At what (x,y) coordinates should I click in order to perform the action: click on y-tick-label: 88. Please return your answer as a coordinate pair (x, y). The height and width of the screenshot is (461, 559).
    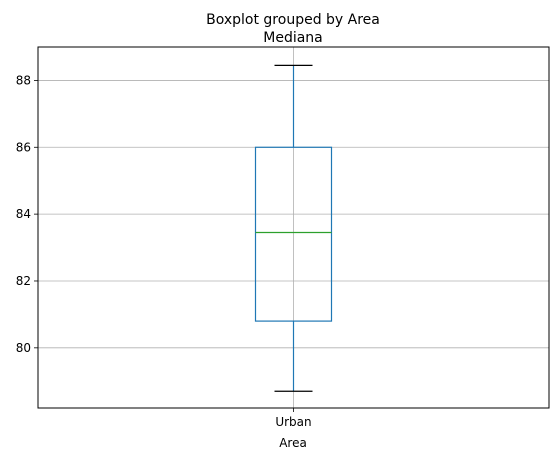
    Looking at the image, I should click on (23, 80).